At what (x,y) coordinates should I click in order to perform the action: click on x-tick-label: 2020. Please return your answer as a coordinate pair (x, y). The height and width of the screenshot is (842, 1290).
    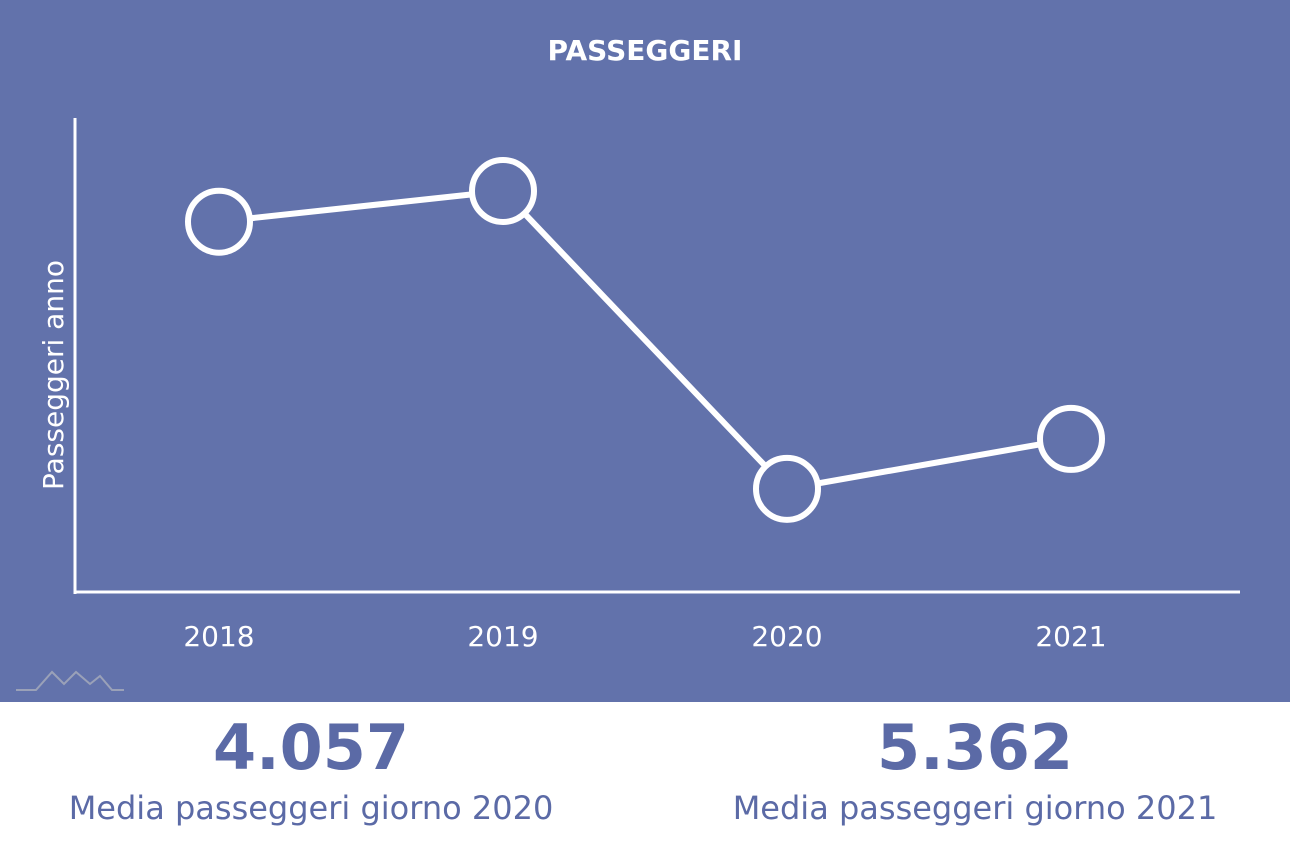
    Looking at the image, I should click on (786, 636).